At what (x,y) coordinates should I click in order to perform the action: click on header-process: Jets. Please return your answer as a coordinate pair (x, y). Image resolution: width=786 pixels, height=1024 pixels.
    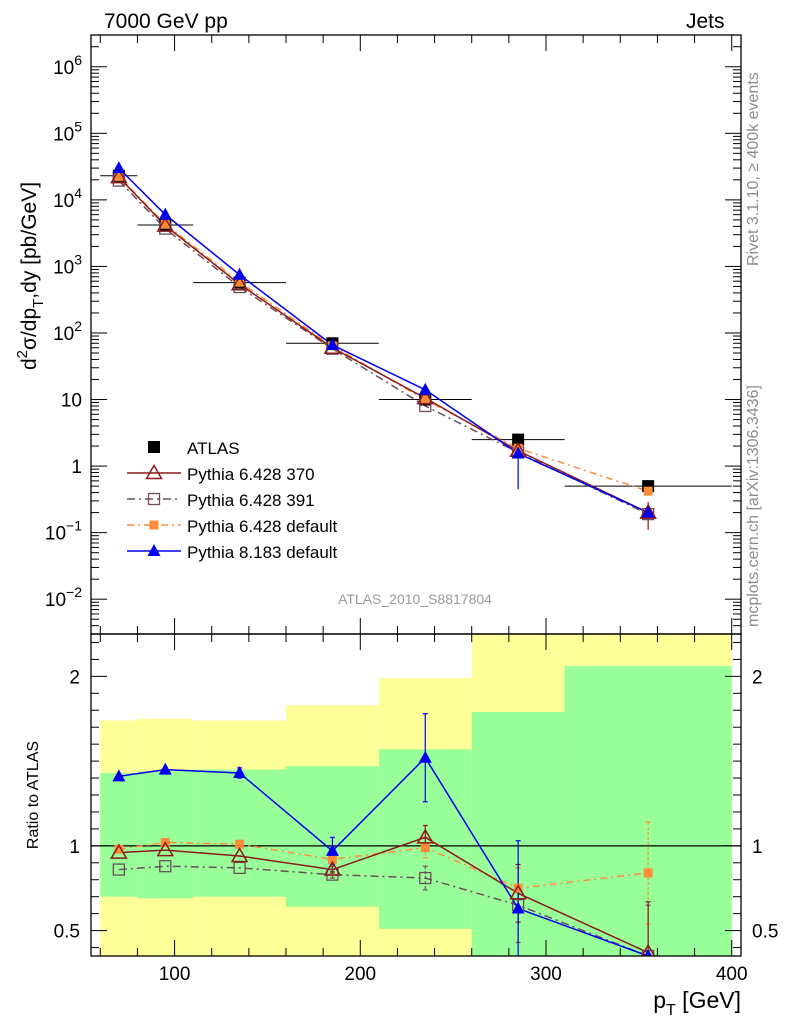
    Looking at the image, I should click on (705, 21).